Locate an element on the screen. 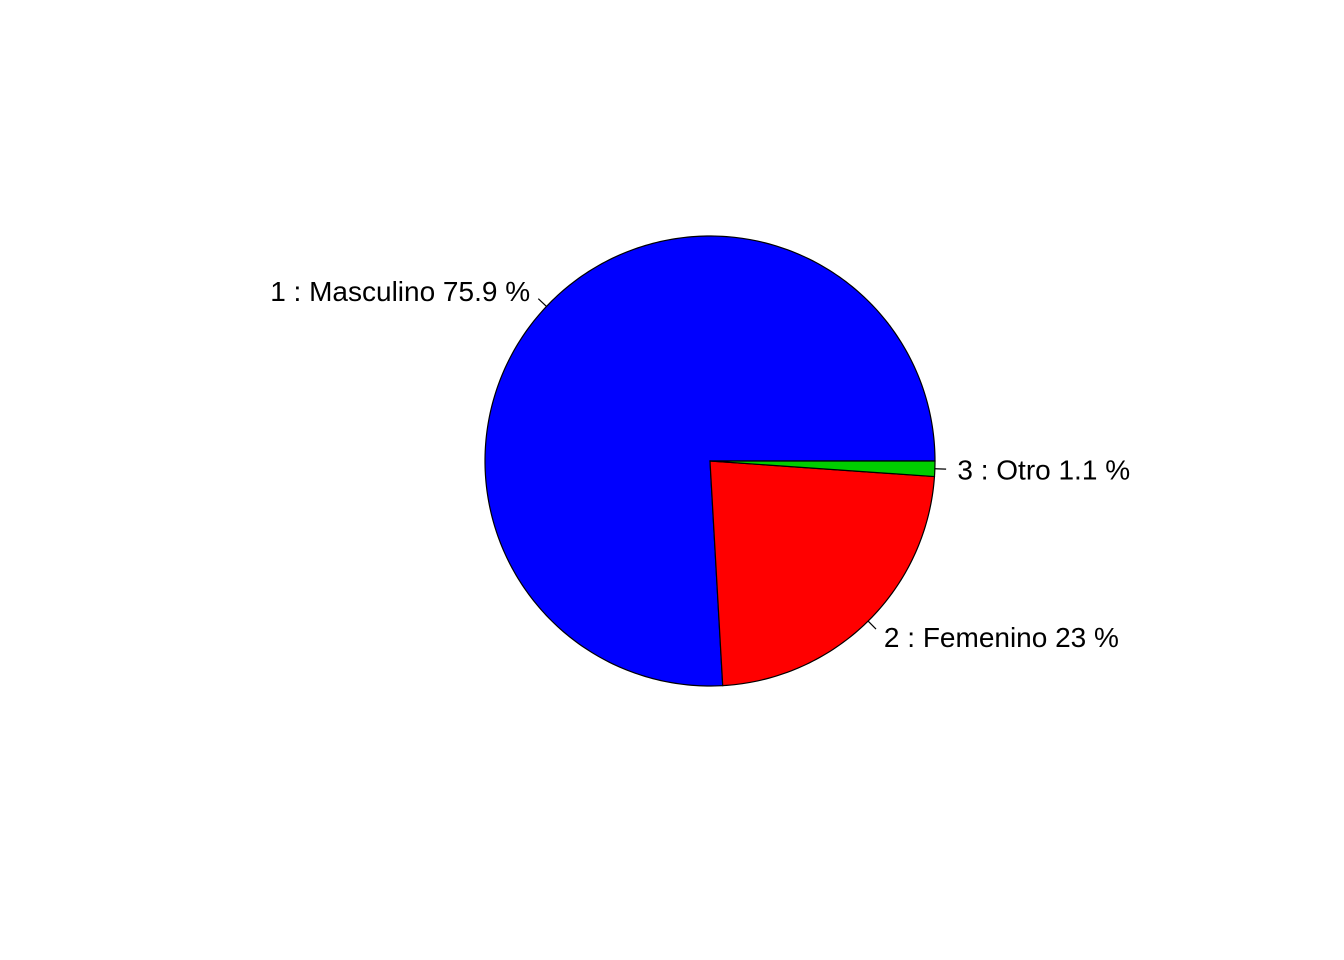 This screenshot has width=1344, height=960. label-leader-ticks is located at coordinates (742, 464).